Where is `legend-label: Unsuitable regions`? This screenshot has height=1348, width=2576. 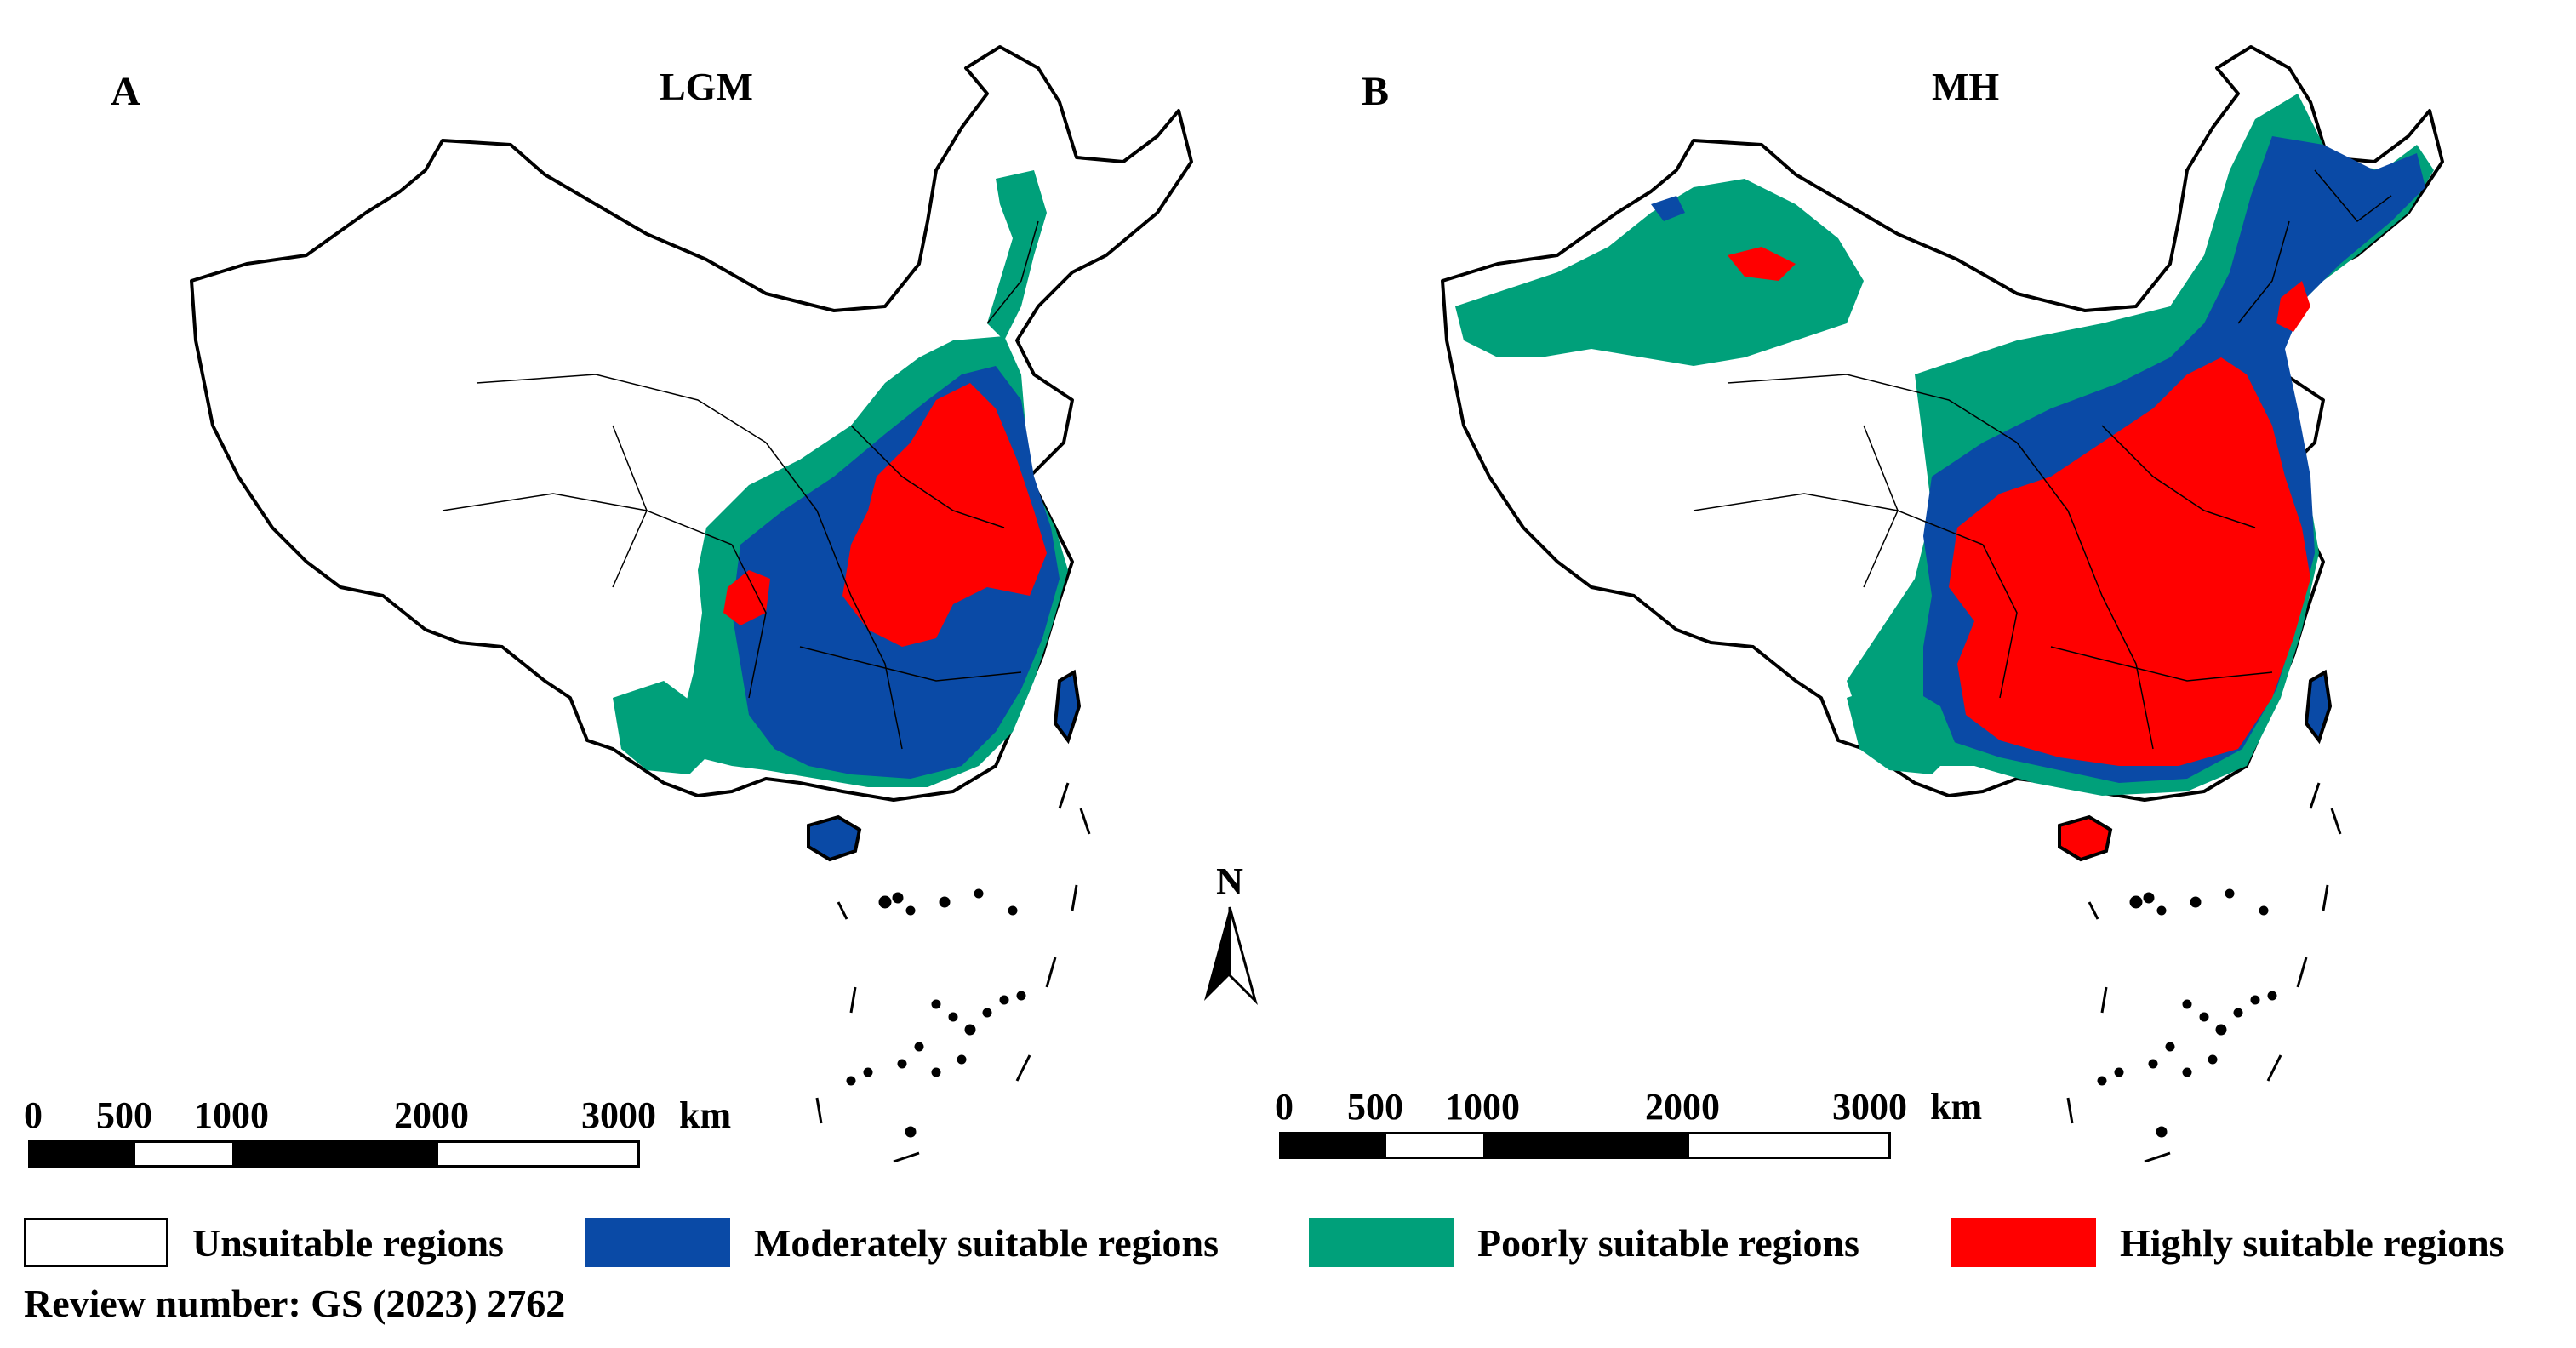
legend-label: Unsuitable regions is located at coordinates (348, 1242).